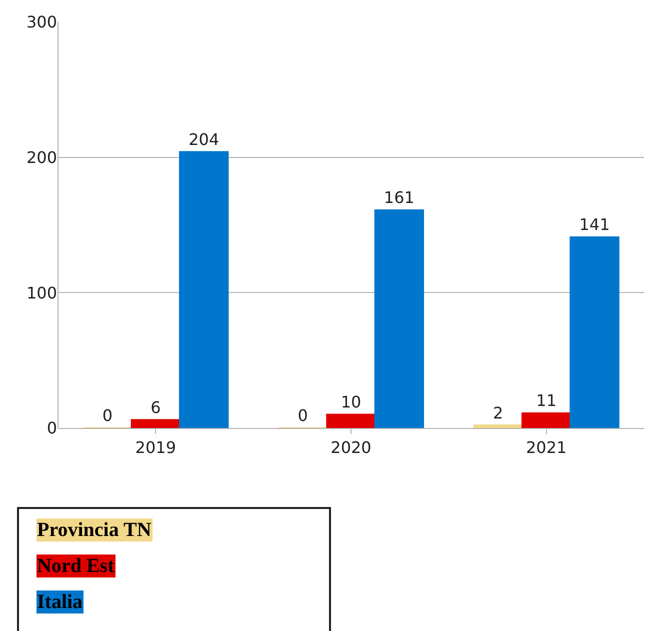 This screenshot has width=646, height=631. What do you see at coordinates (594, 224) in the screenshot?
I see `data-label: 141` at bounding box center [594, 224].